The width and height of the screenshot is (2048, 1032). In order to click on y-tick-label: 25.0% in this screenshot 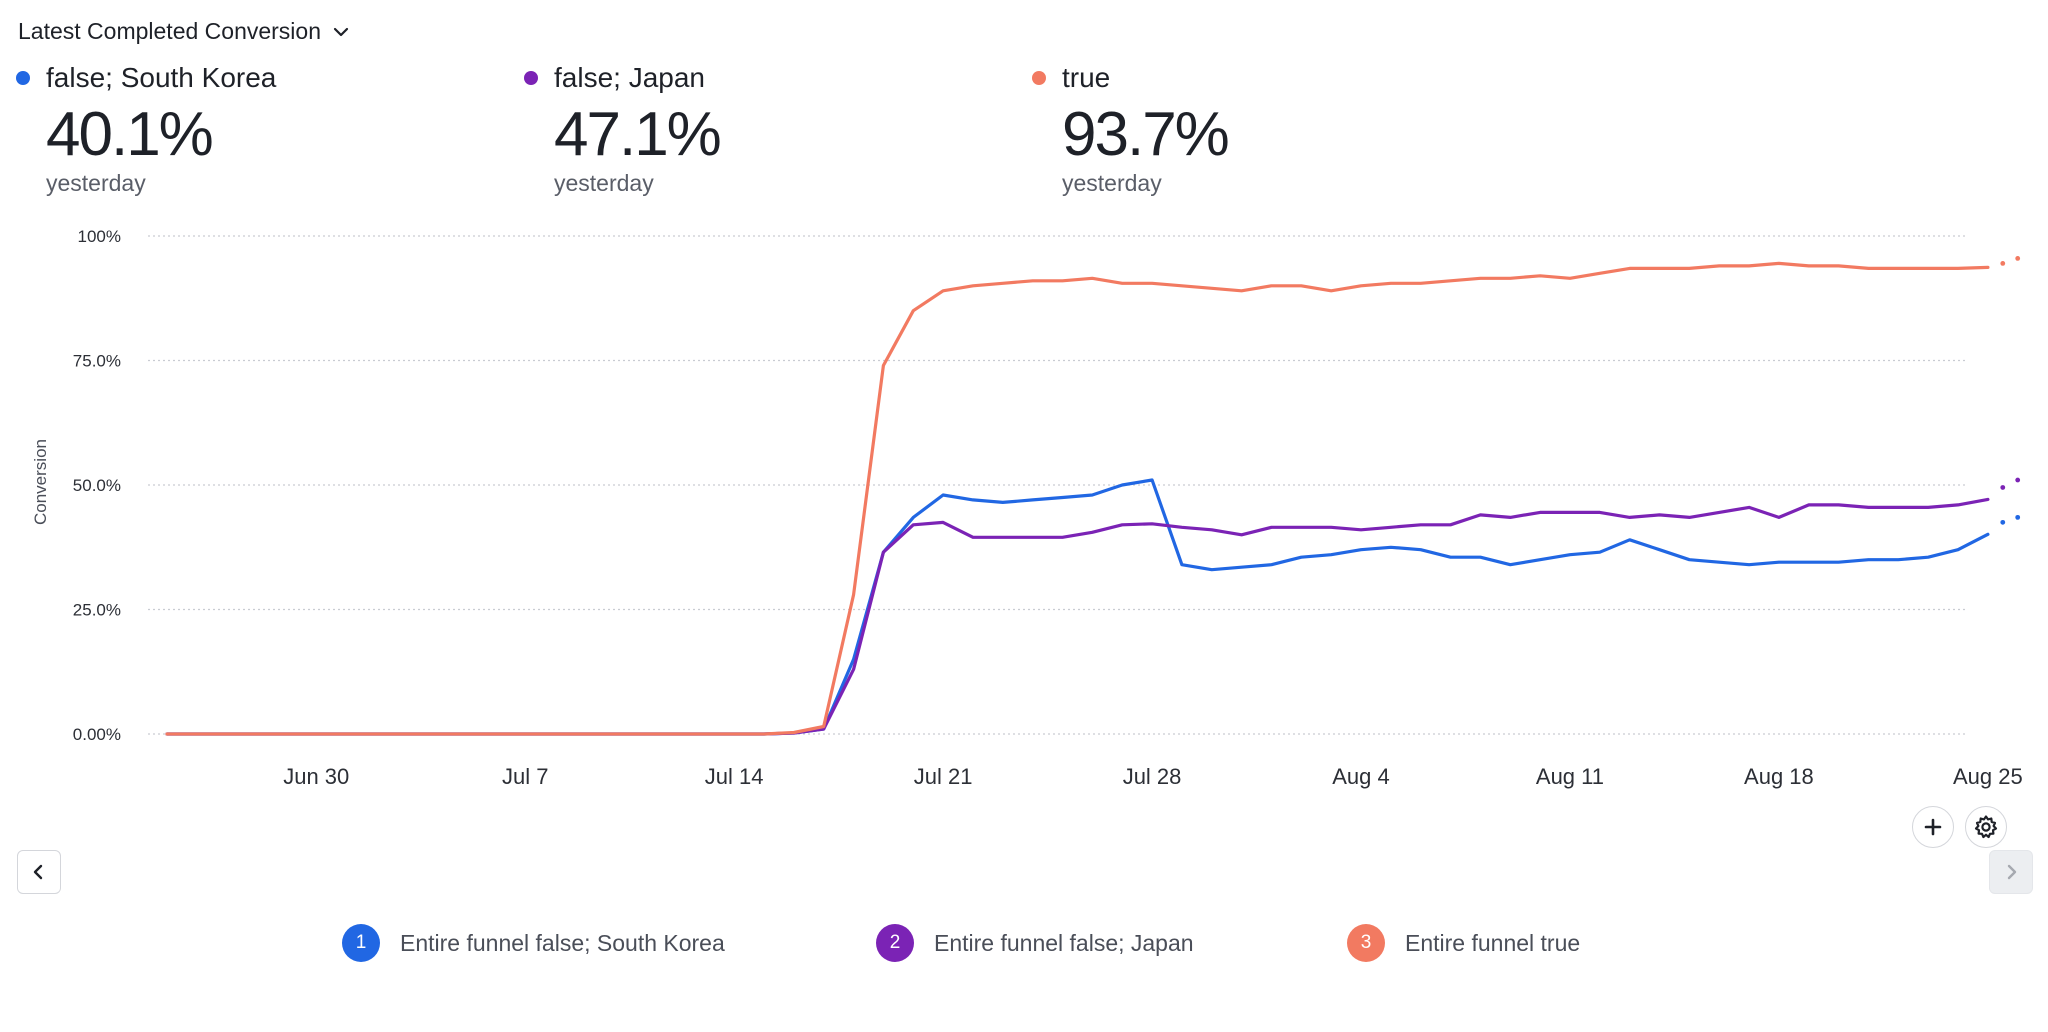, I will do `click(97, 610)`.